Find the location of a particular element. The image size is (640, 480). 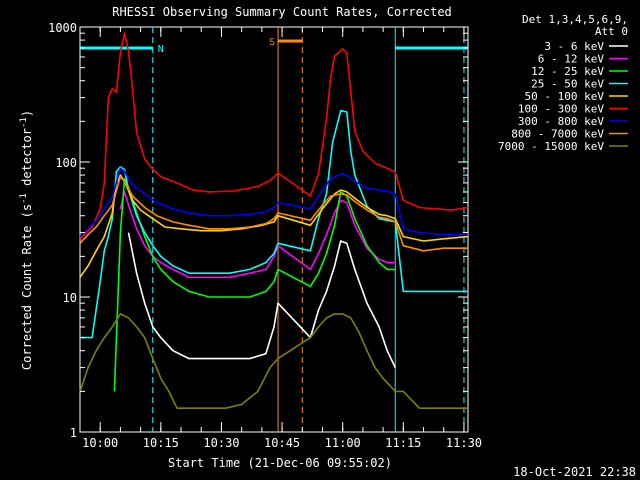

x-axis-label: Start Time (21-Dec-06 09:55:02) is located at coordinates (280, 463).